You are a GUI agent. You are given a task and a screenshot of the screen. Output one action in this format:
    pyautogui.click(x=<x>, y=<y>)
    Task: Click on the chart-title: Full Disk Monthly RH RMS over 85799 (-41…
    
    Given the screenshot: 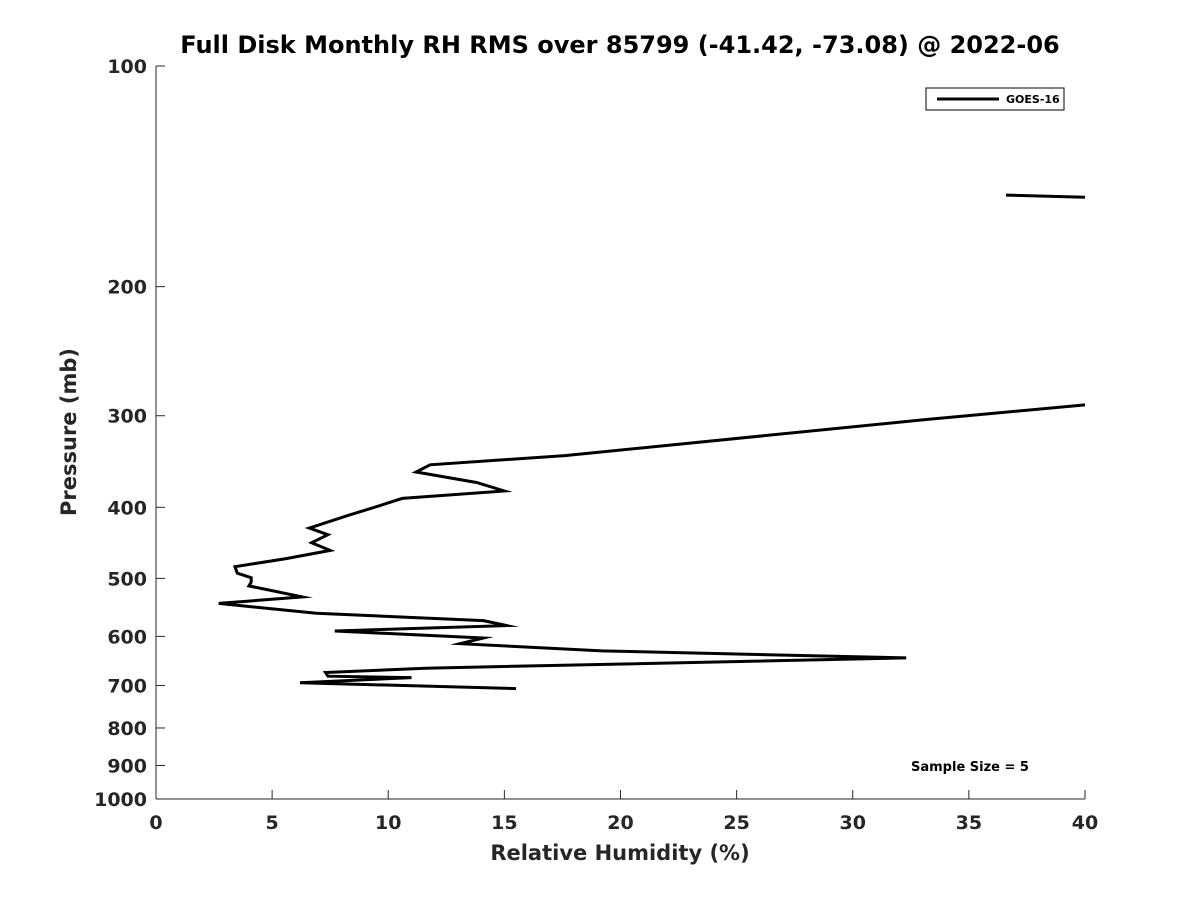 What is the action you would take?
    pyautogui.click(x=620, y=45)
    